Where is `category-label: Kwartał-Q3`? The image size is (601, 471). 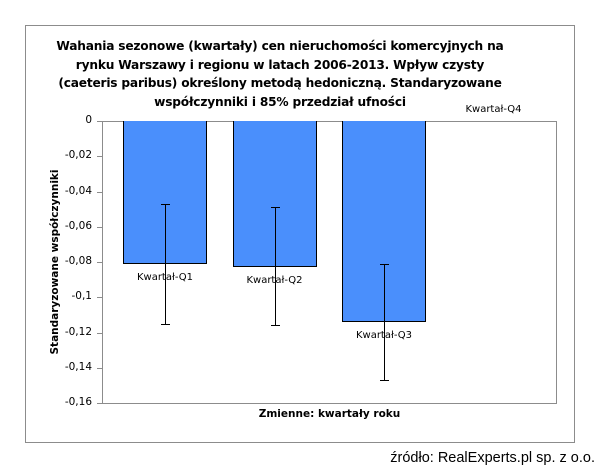
category-label: Kwartał-Q3 is located at coordinates (384, 335).